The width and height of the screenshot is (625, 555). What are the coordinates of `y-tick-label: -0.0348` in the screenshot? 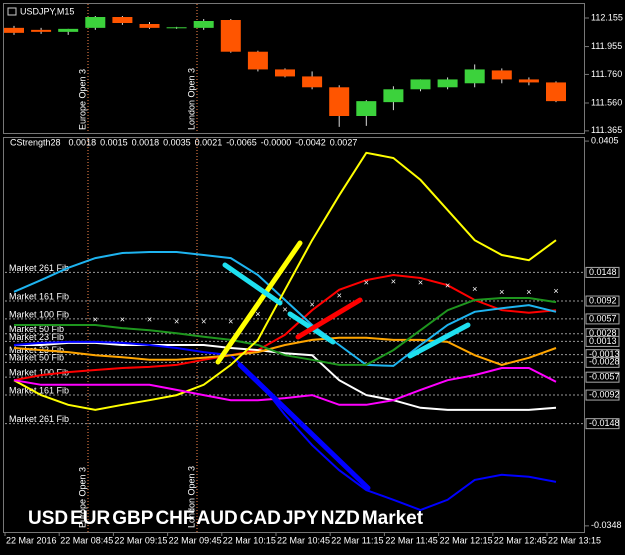 It's located at (606, 525).